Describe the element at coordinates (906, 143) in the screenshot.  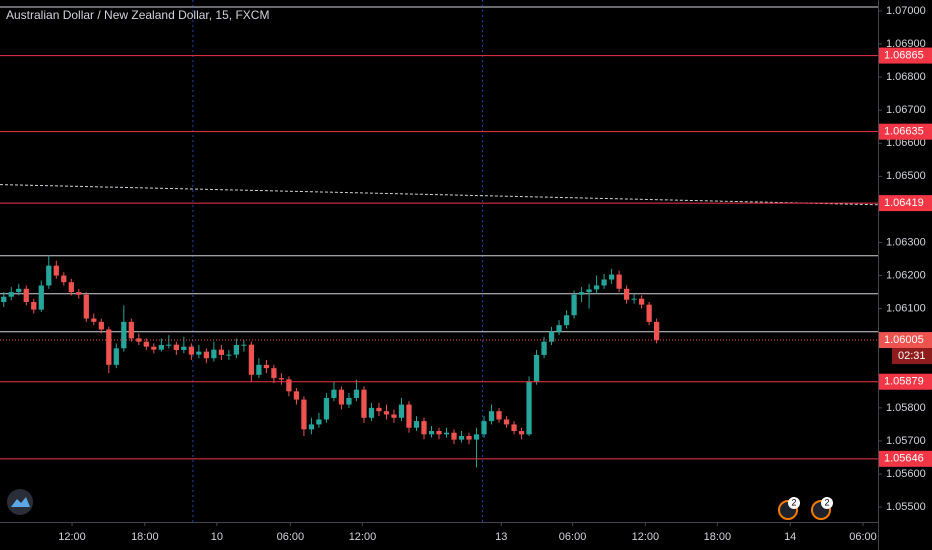
I see `y-tick-label: 1.06600` at that location.